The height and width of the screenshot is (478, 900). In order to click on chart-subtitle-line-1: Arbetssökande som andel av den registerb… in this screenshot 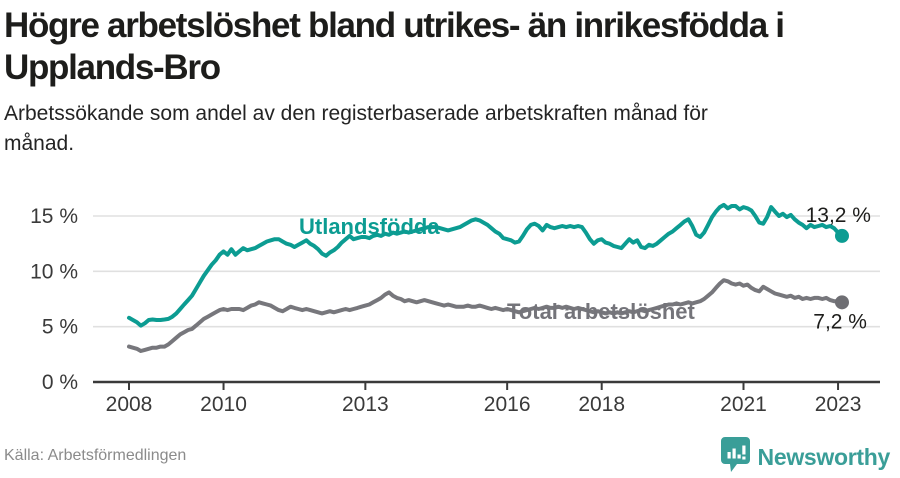, I will do `click(356, 113)`.